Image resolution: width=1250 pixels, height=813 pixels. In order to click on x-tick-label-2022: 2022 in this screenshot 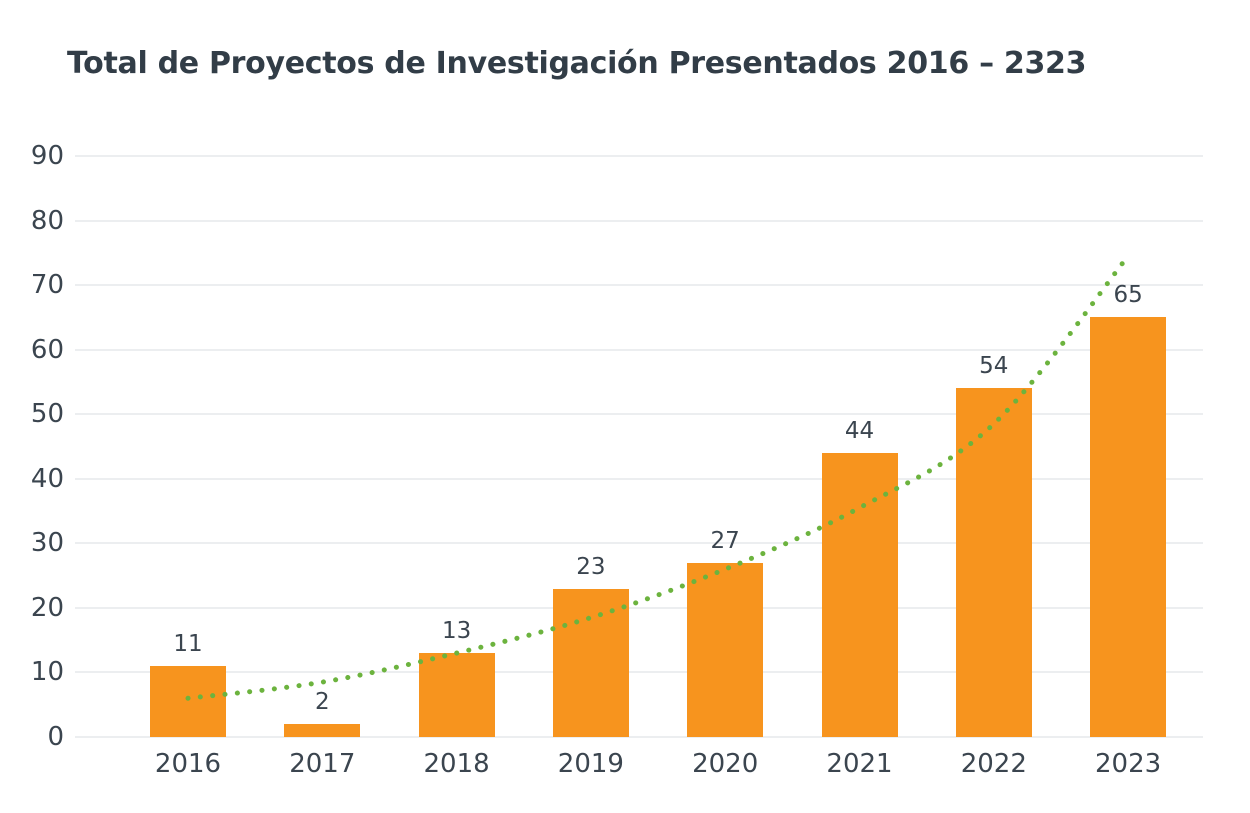, I will do `click(993, 764)`.